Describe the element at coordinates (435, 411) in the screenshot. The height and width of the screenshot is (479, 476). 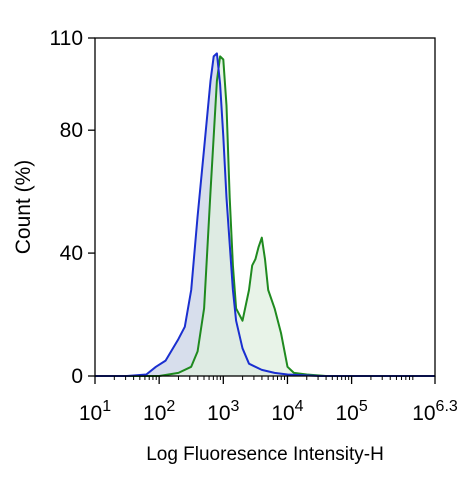
I see `x-tick-label: 106.3` at that location.